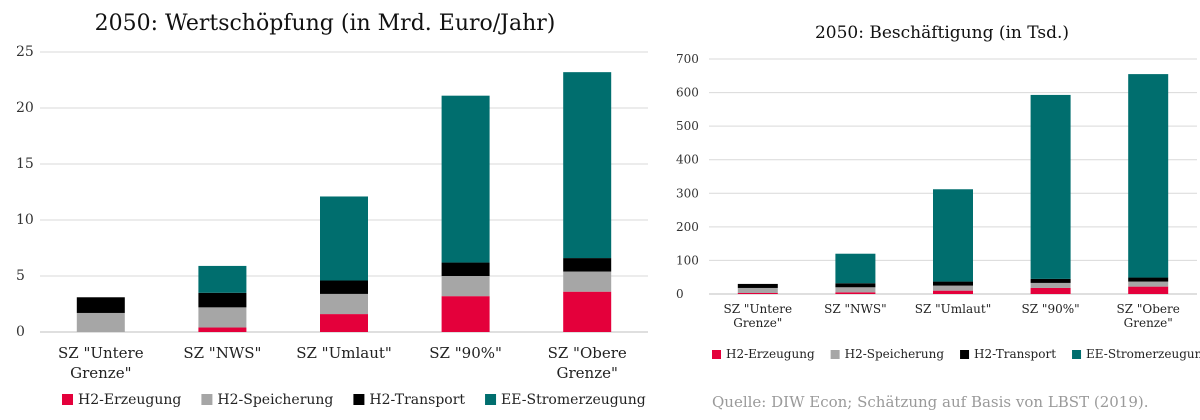 The height and width of the screenshot is (420, 1200). What do you see at coordinates (687, 260) in the screenshot?
I see `y-tick-label: 100` at bounding box center [687, 260].